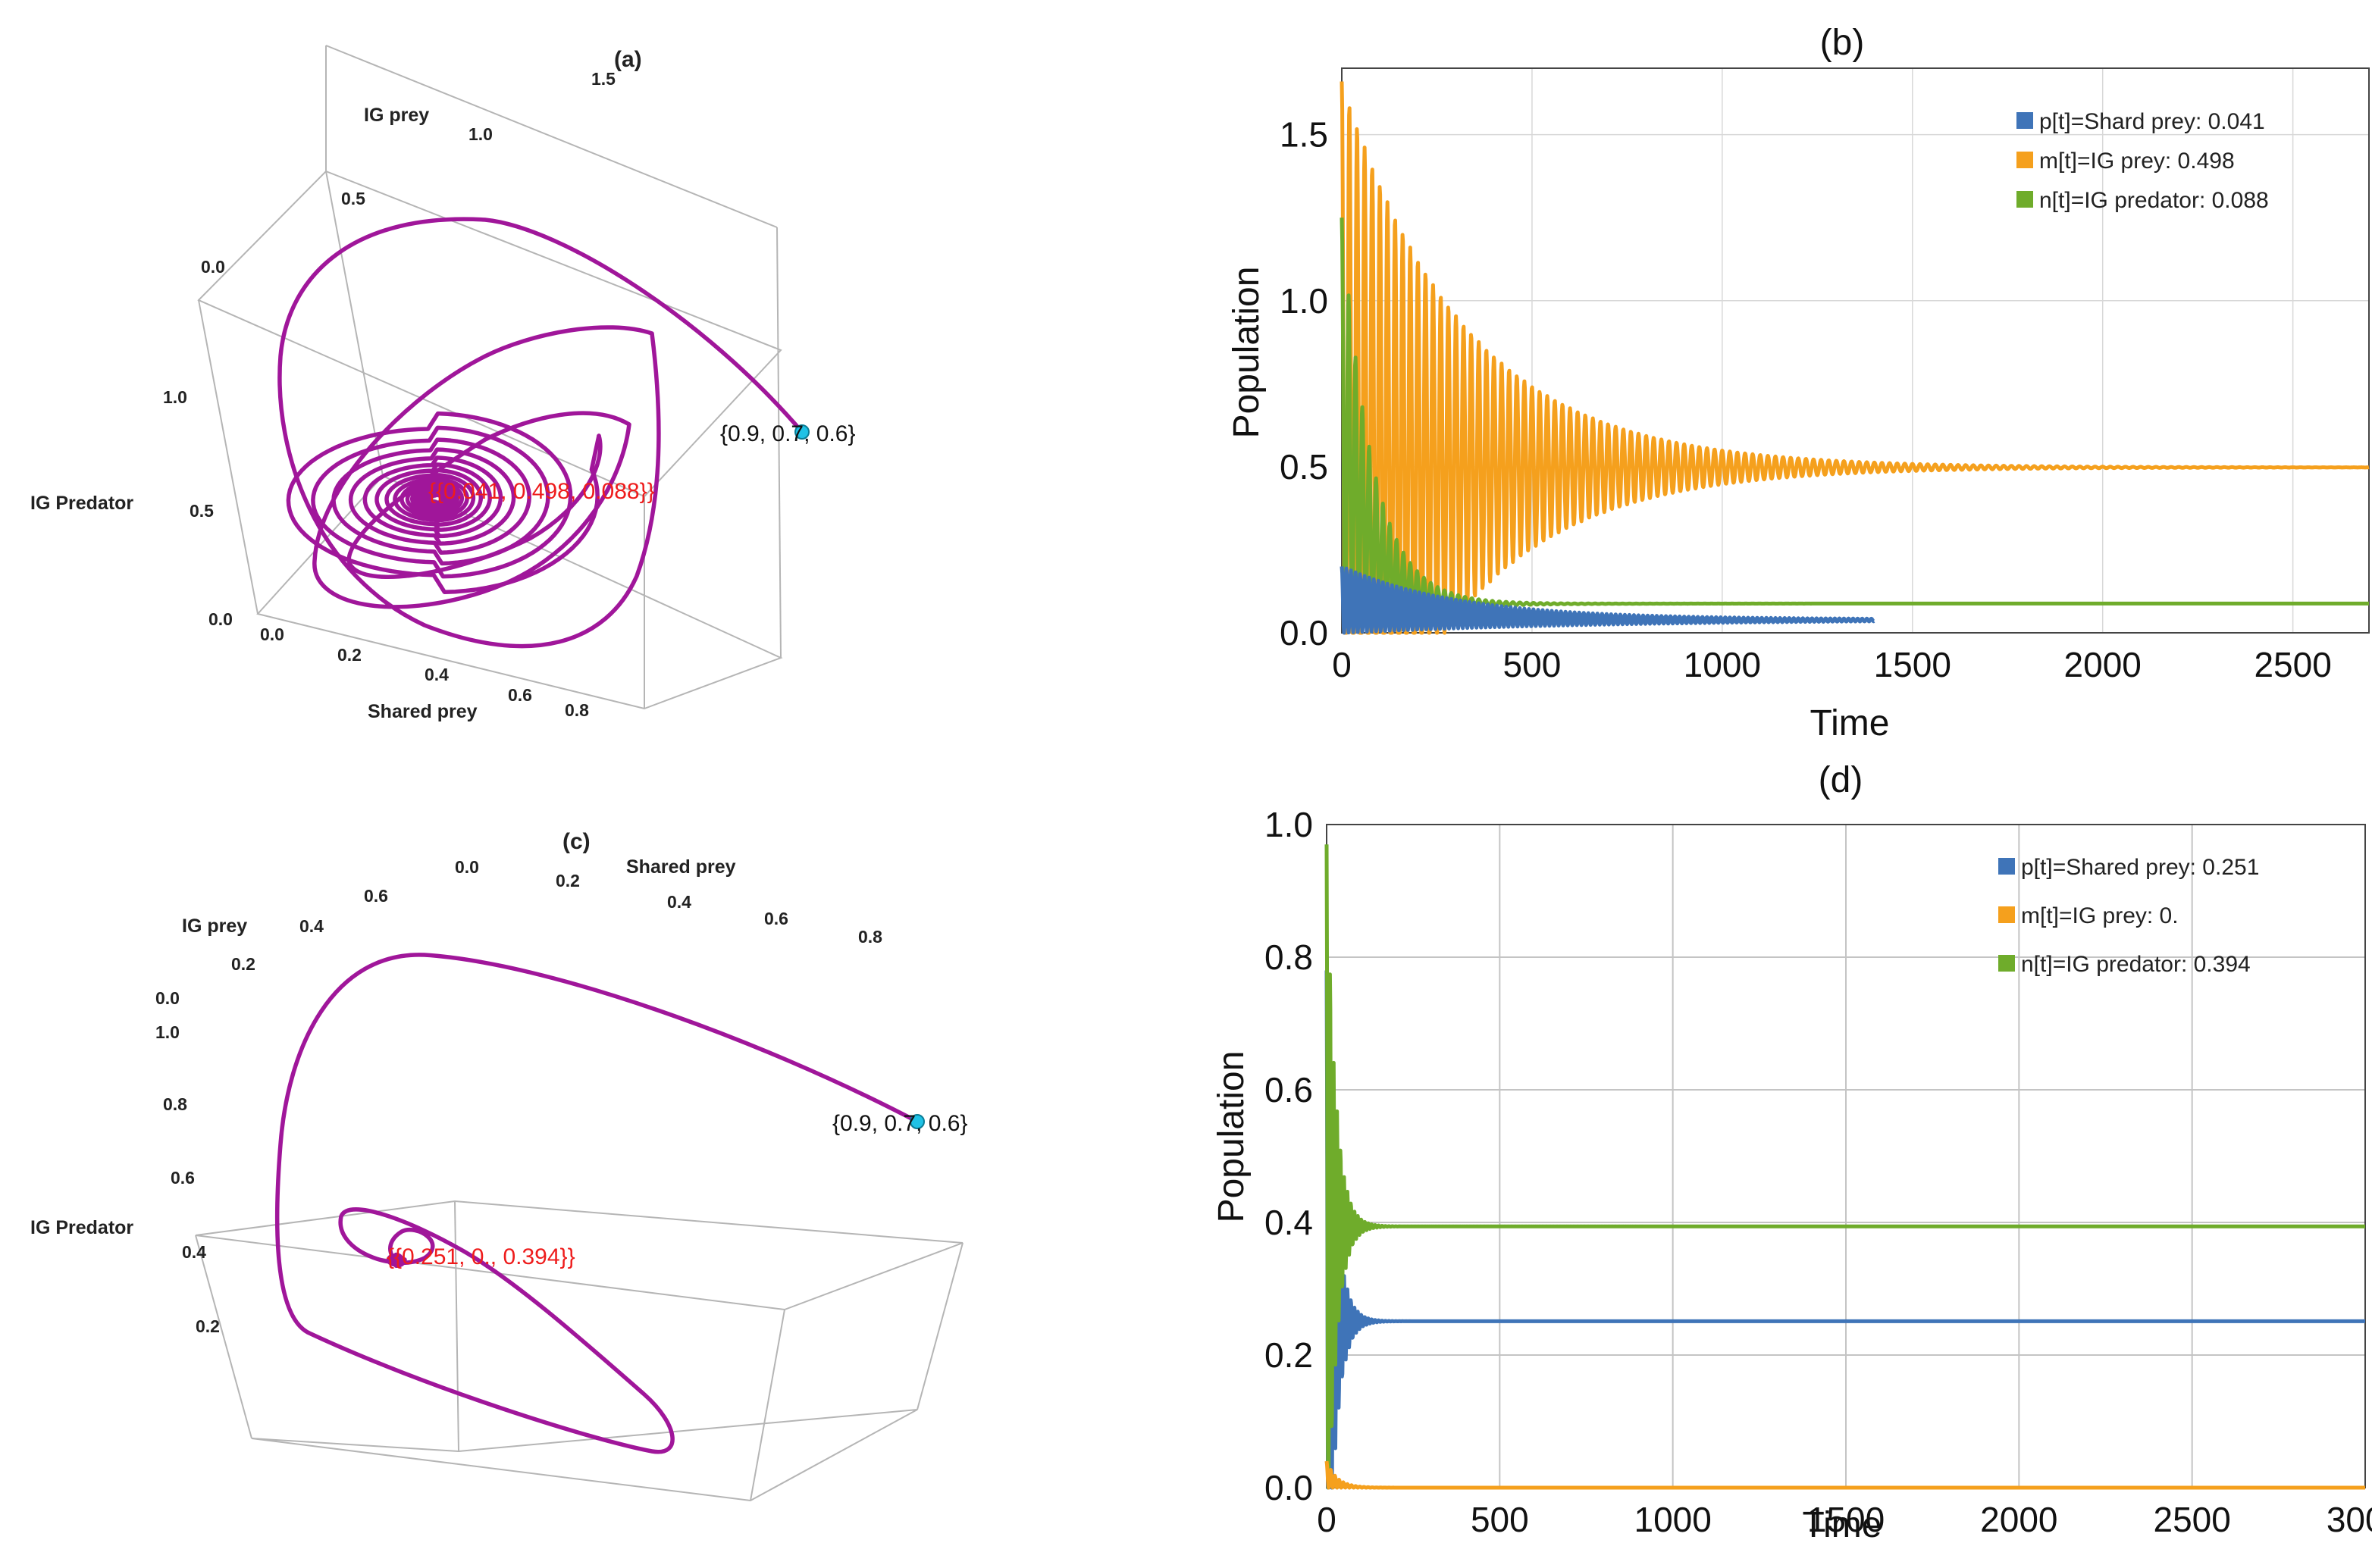  I want to click on axis-label-ig-prey-c: IG prey, so click(214, 926).